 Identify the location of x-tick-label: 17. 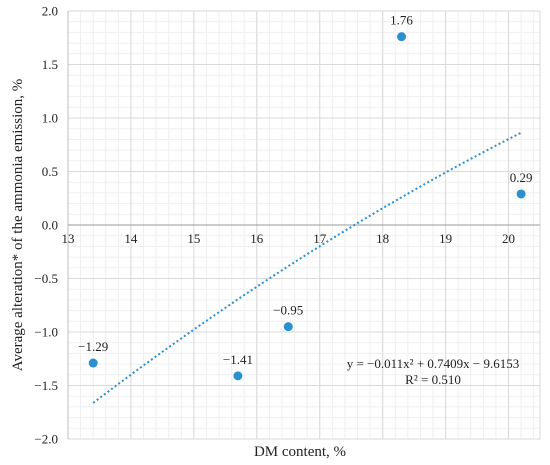
(320, 238).